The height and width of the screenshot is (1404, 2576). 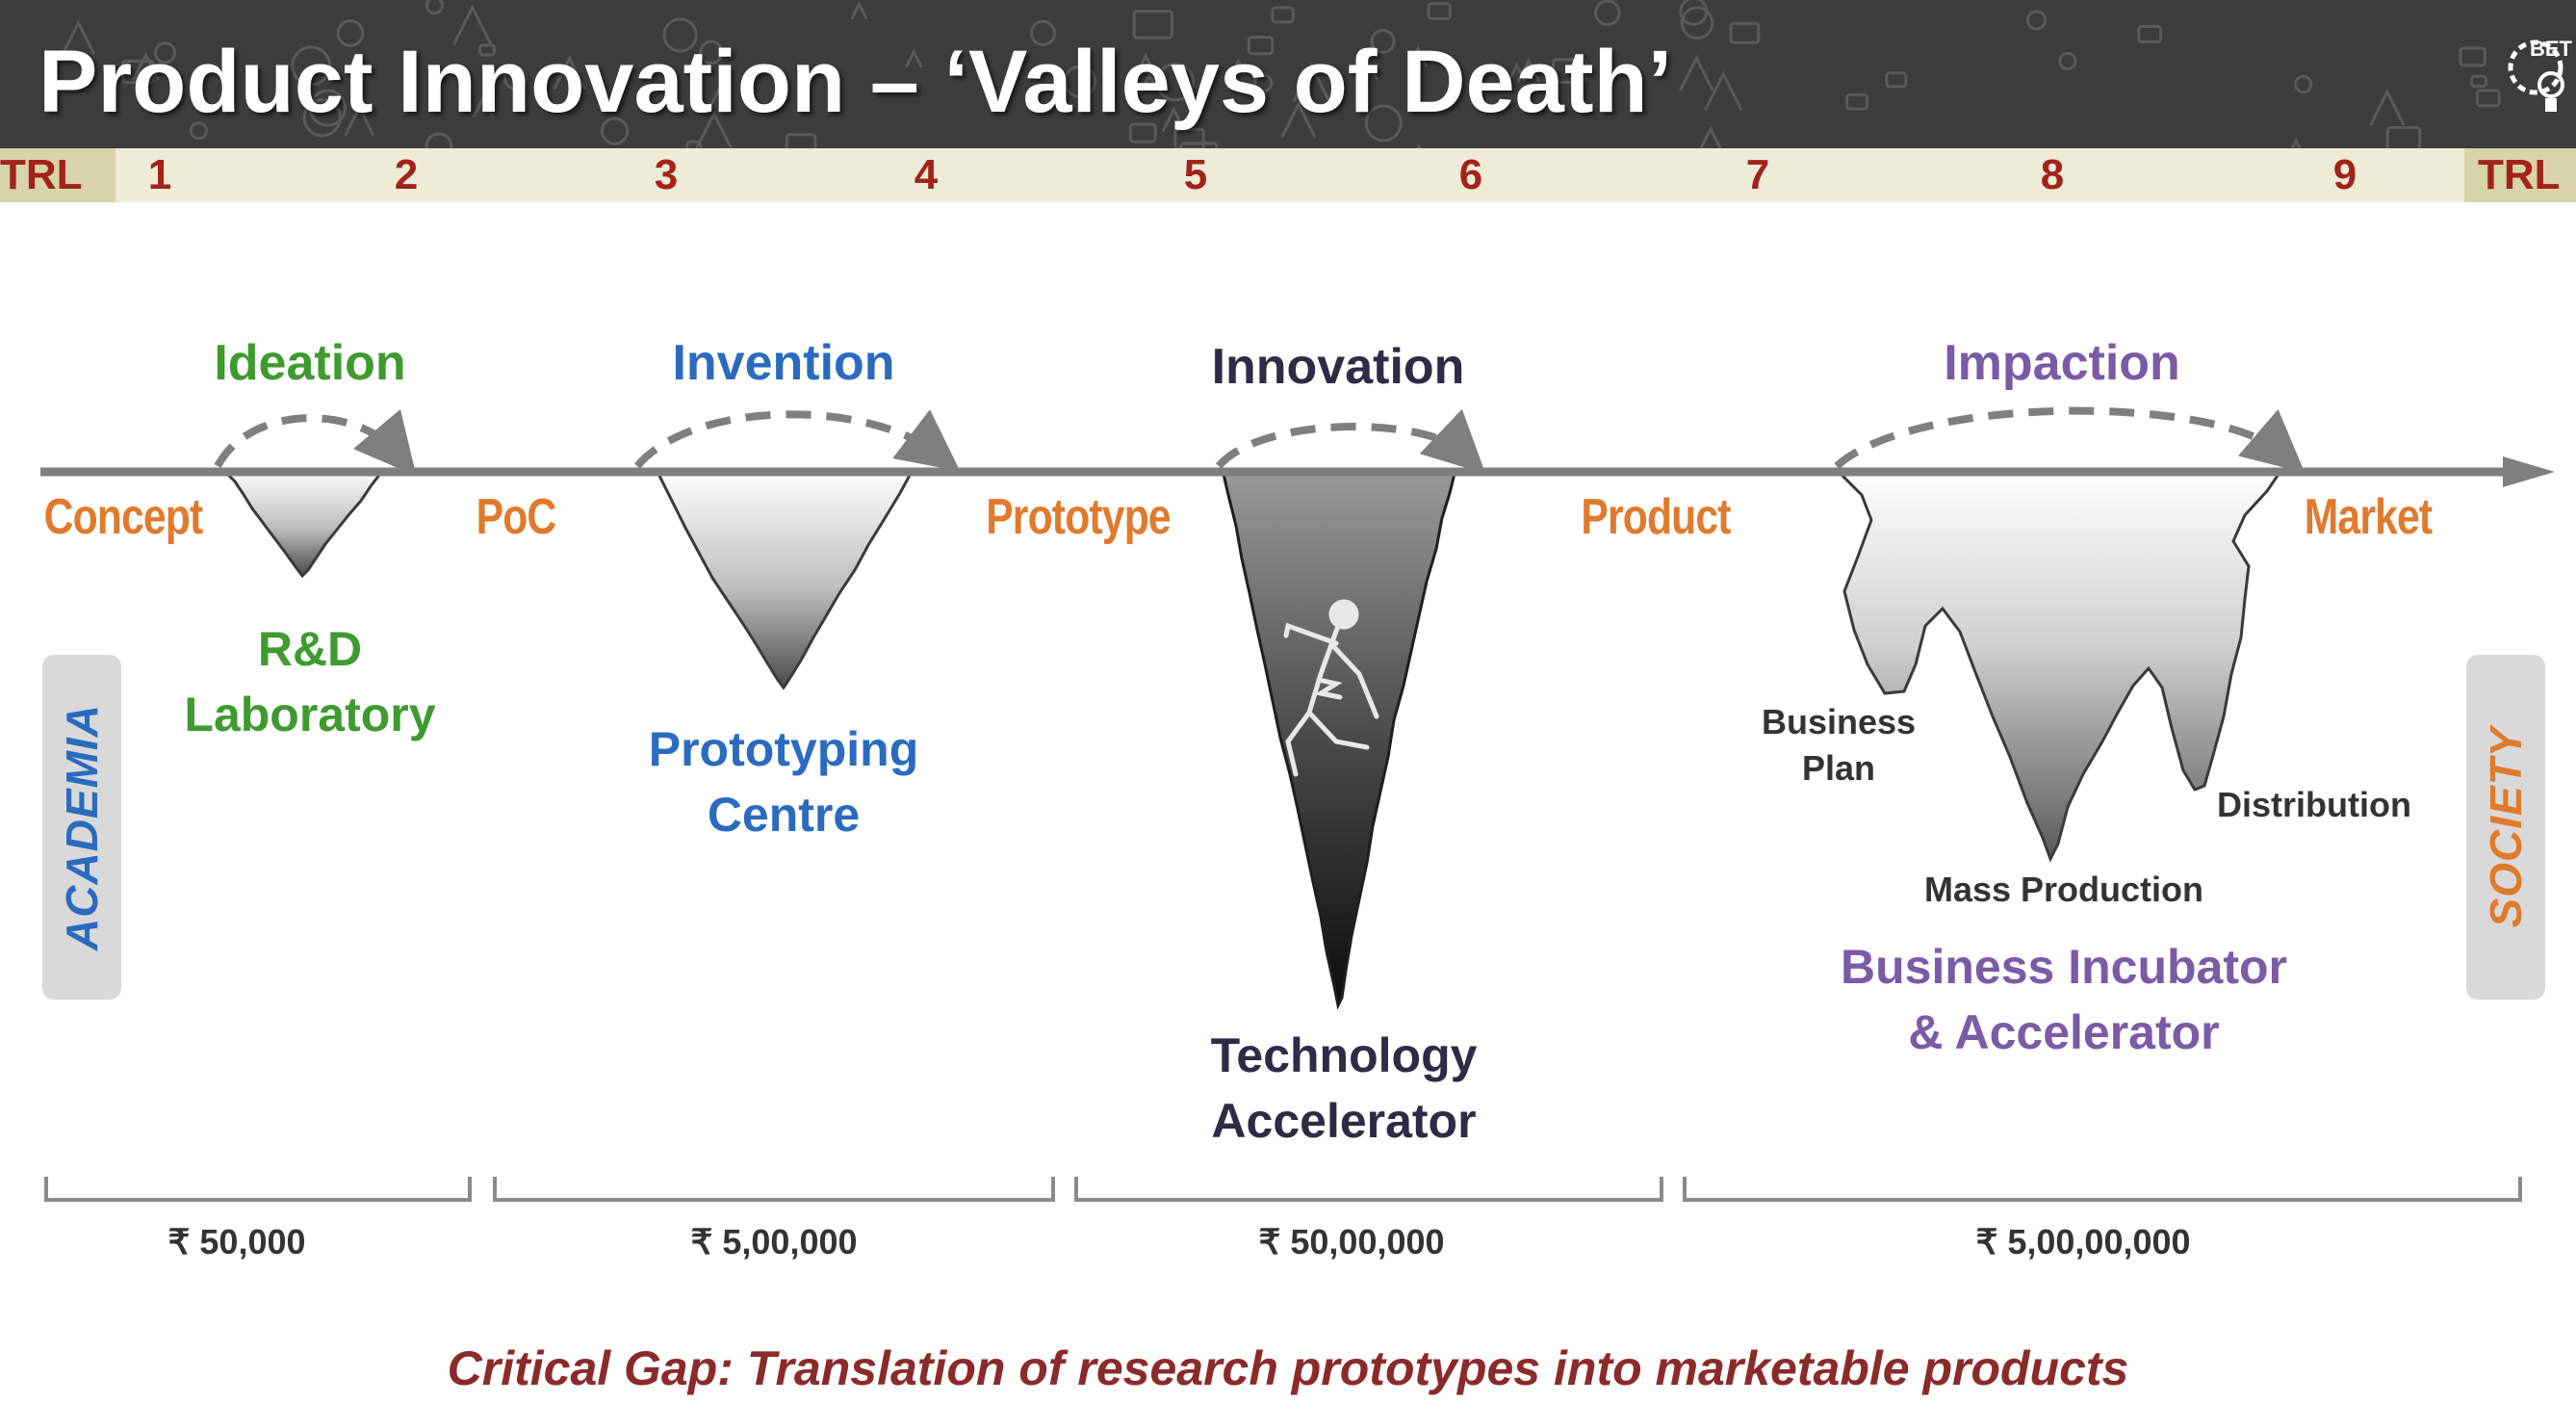 I want to click on facility-line-1: Business Incubator, so click(x=2064, y=967).